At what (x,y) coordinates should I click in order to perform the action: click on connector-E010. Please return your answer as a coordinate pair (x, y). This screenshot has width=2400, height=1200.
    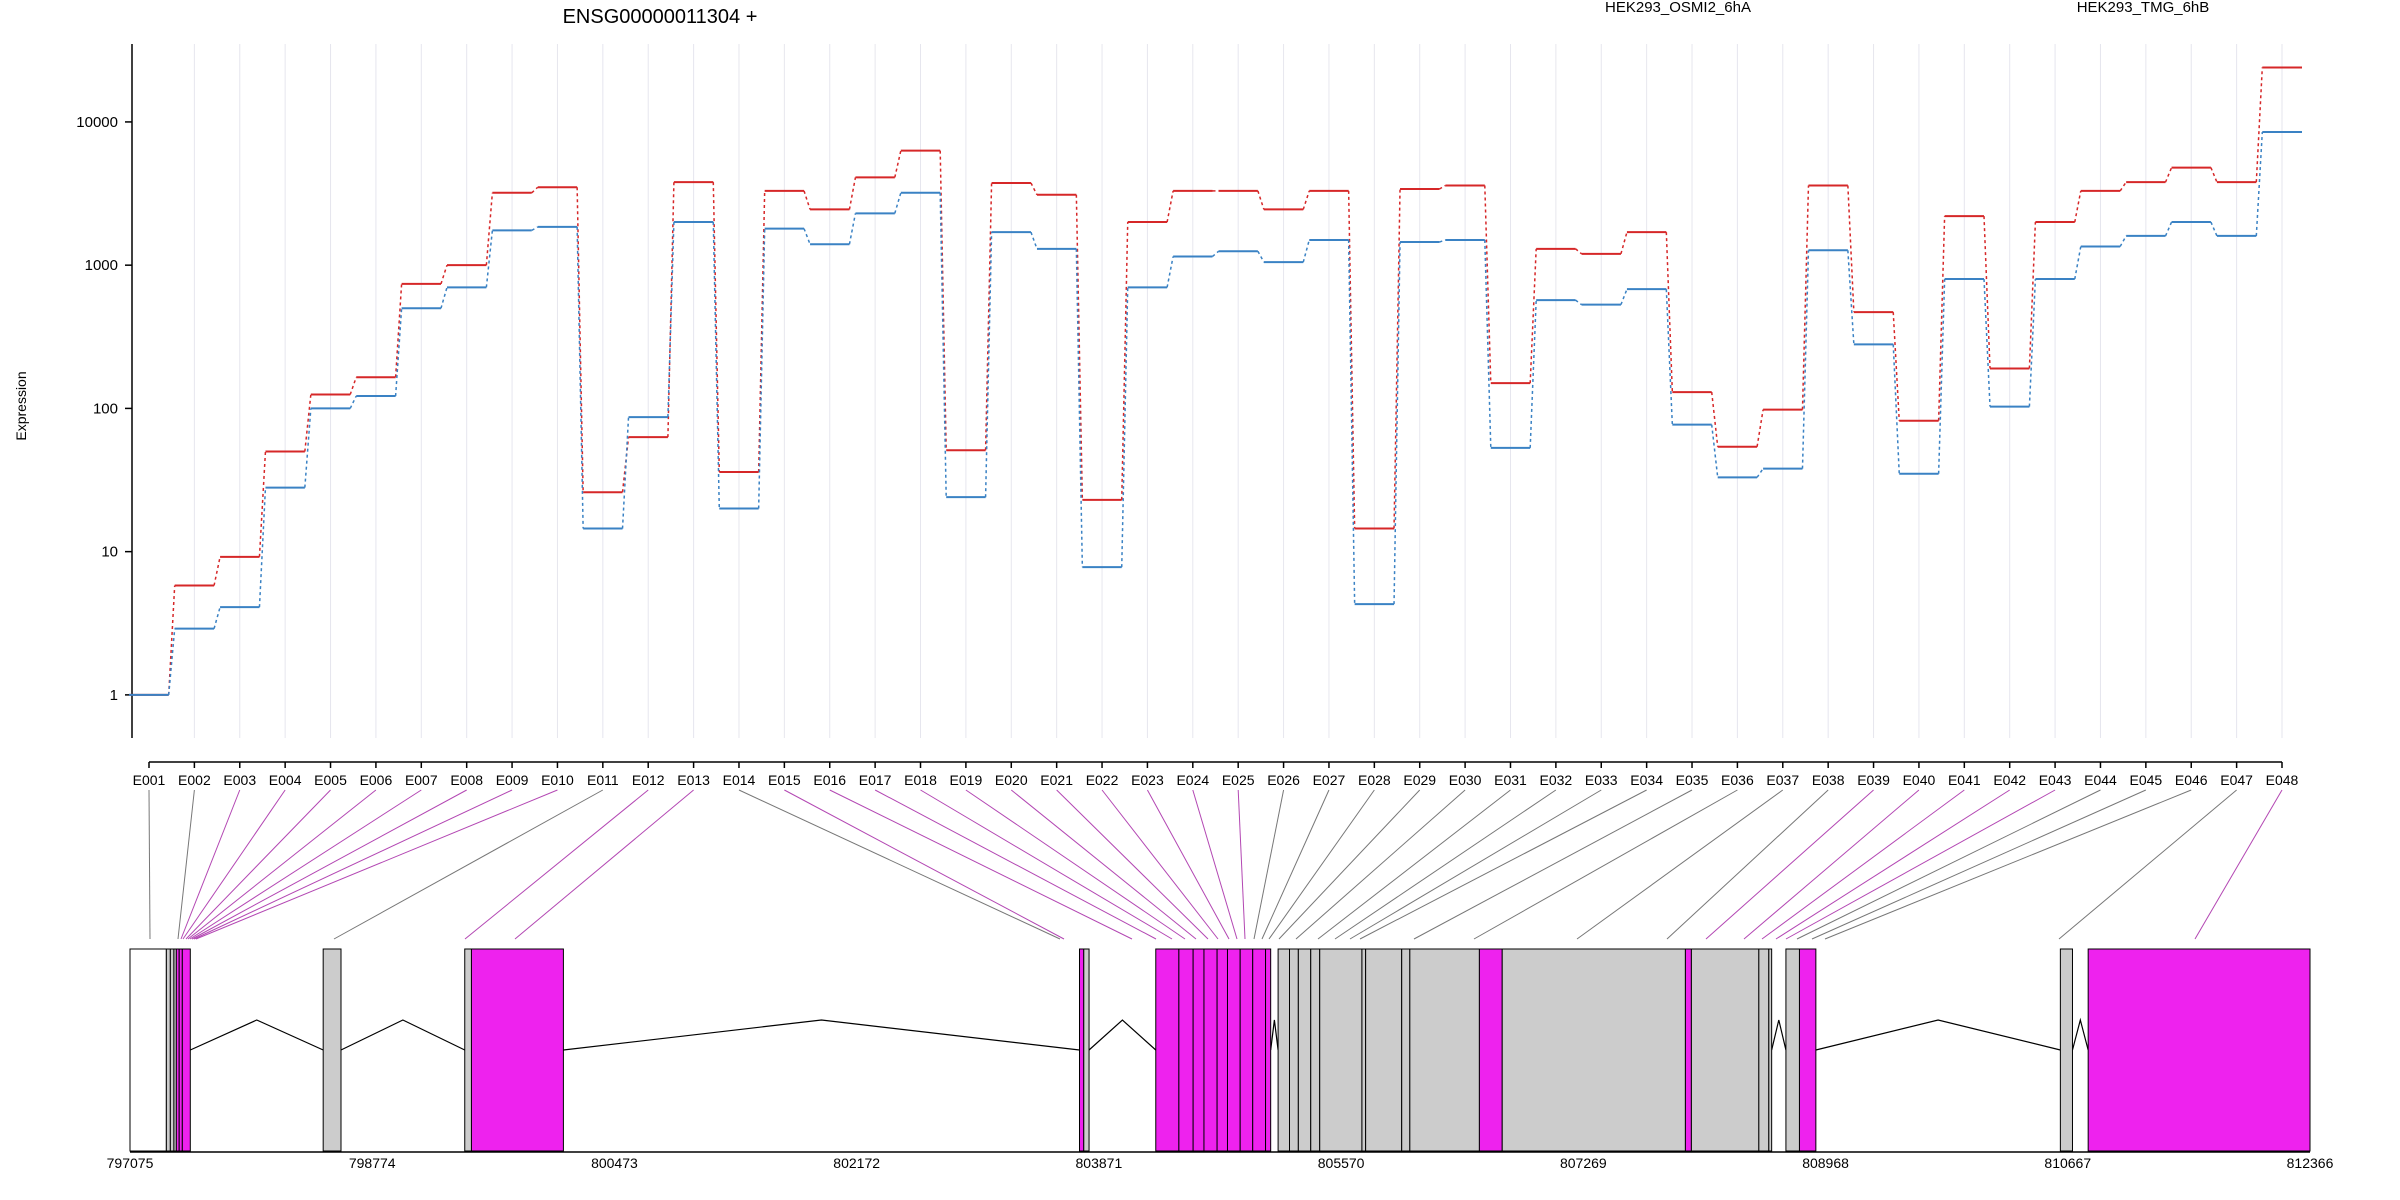
    Looking at the image, I should click on (376, 864).